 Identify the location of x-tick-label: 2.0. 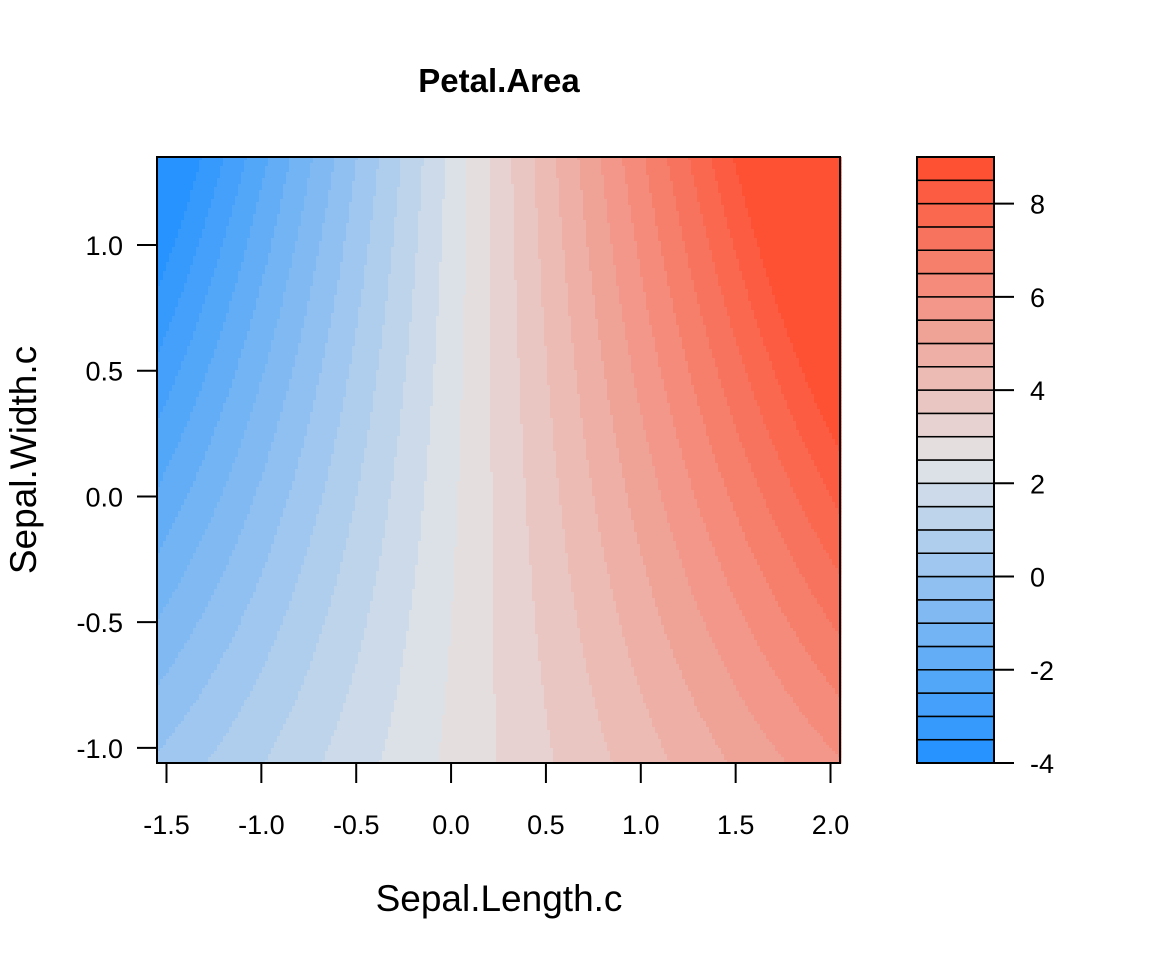
(831, 825).